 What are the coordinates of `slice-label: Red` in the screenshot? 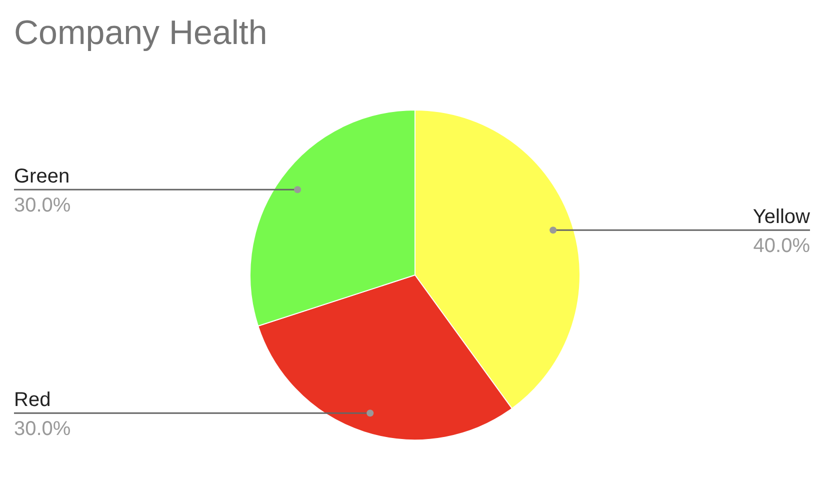 It's located at (32, 400).